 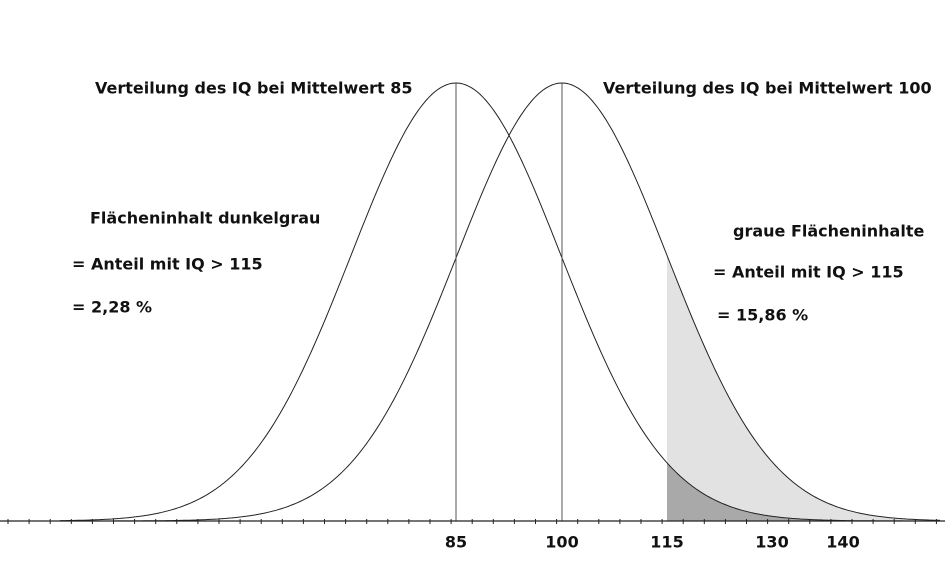 I want to click on note-text: = 2,28 %, so click(x=112, y=307).